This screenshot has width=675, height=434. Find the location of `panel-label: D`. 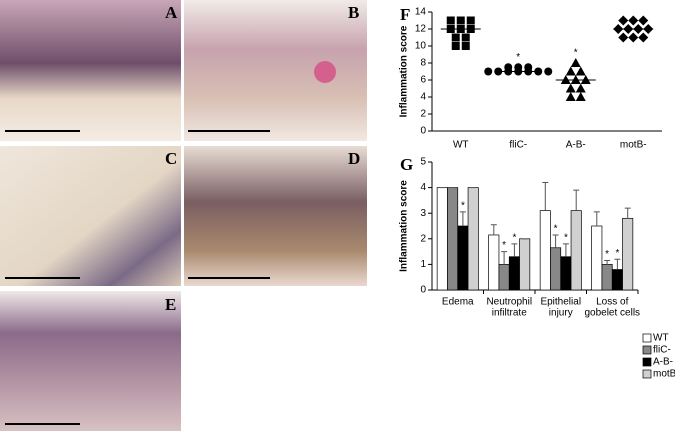

panel-label: D is located at coordinates (354, 158).